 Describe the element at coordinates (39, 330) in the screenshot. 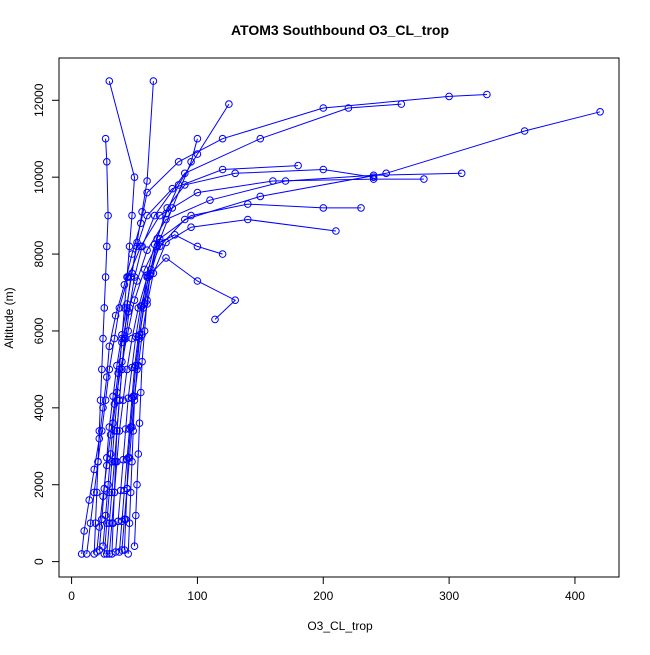

I see `y-tick-label: 6000` at that location.